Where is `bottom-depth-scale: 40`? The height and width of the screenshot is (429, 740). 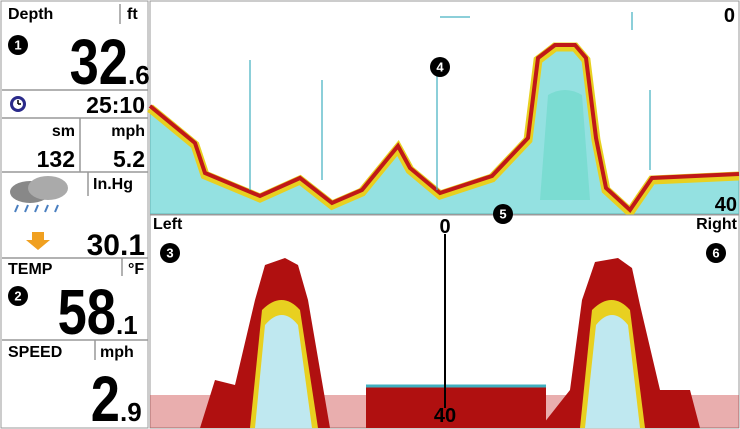
bottom-depth-scale: 40 is located at coordinates (726, 205).